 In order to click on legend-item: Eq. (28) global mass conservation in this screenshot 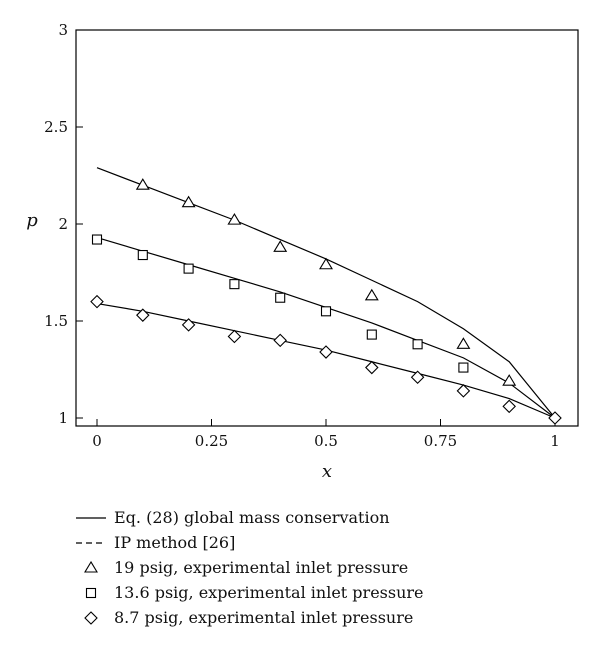, I will do `click(233, 517)`.